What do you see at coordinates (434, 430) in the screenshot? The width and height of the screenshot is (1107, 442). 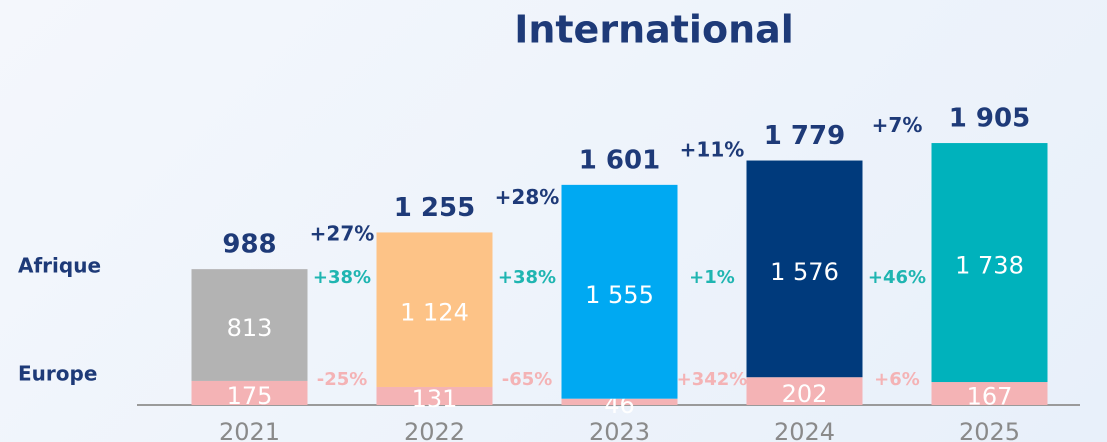 I see `x-tick-label: 2022` at bounding box center [434, 430].